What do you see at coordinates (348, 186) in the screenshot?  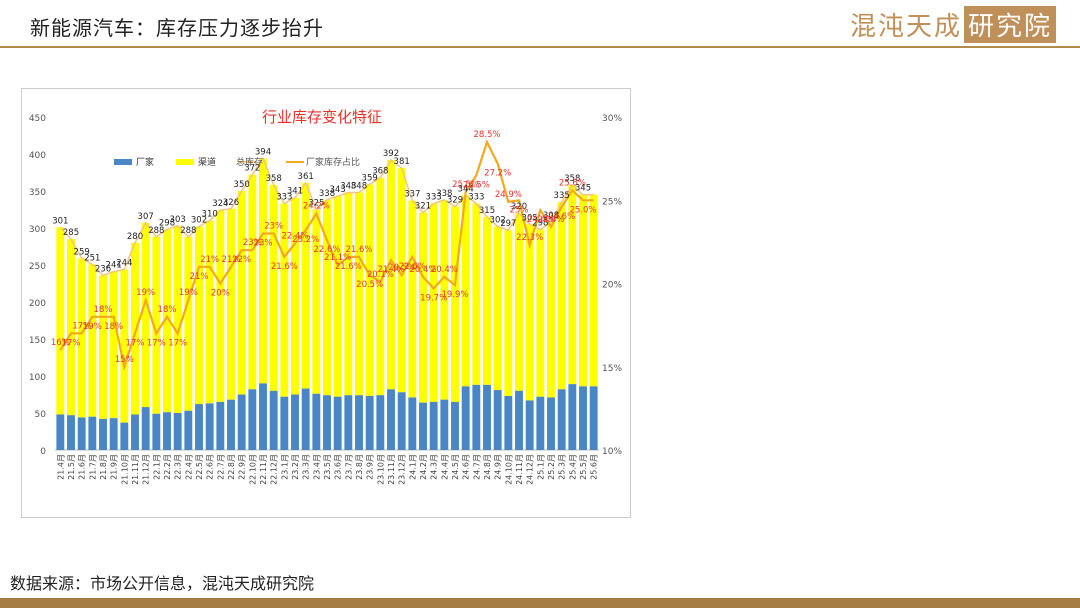 I see `total-data-label: 348` at bounding box center [348, 186].